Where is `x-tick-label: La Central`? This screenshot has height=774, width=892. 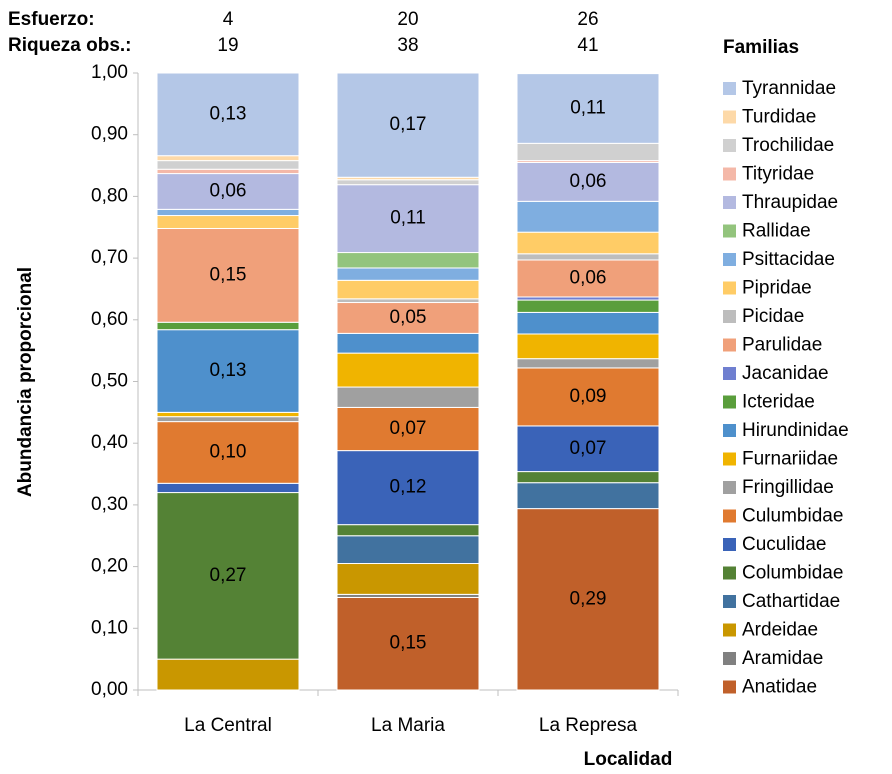 x-tick-label: La Central is located at coordinates (228, 725).